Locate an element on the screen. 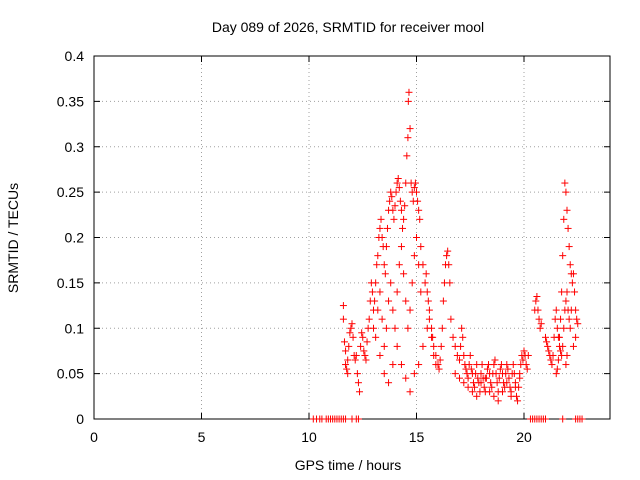 This screenshot has height=480, width=640. y-tick-label: 0.25 is located at coordinates (70, 192).